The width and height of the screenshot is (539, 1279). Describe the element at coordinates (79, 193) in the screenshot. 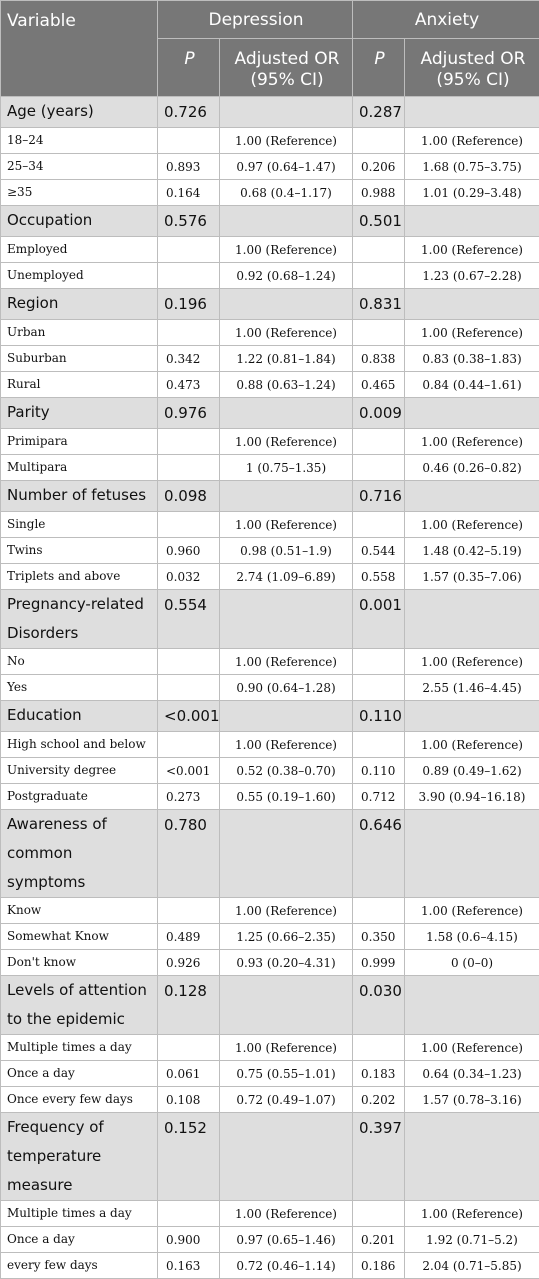

I see `row-label: ≥35` at that location.